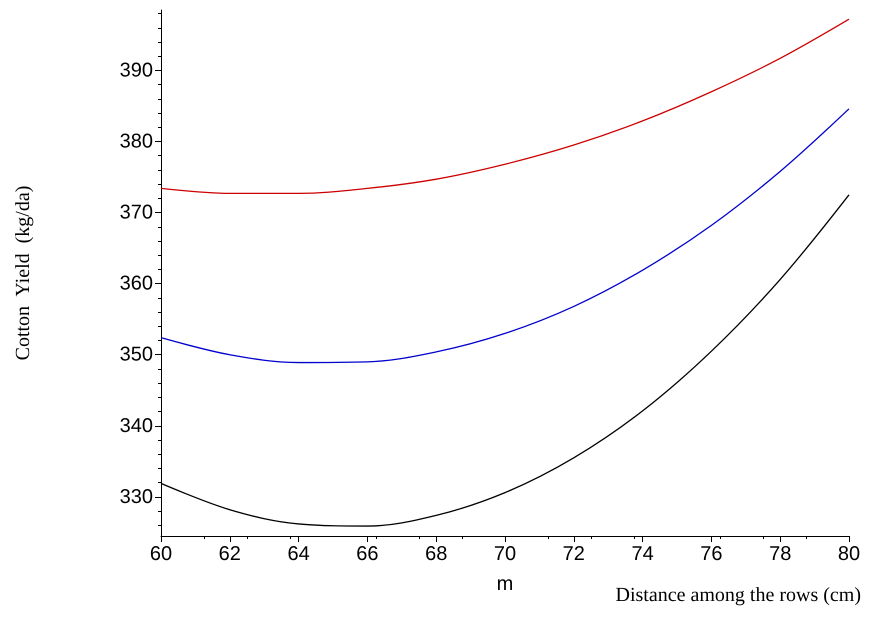 This screenshot has height=630, width=883. Describe the element at coordinates (23, 273) in the screenshot. I see `y-axis-title: Cotton Yield (kg/da)` at that location.